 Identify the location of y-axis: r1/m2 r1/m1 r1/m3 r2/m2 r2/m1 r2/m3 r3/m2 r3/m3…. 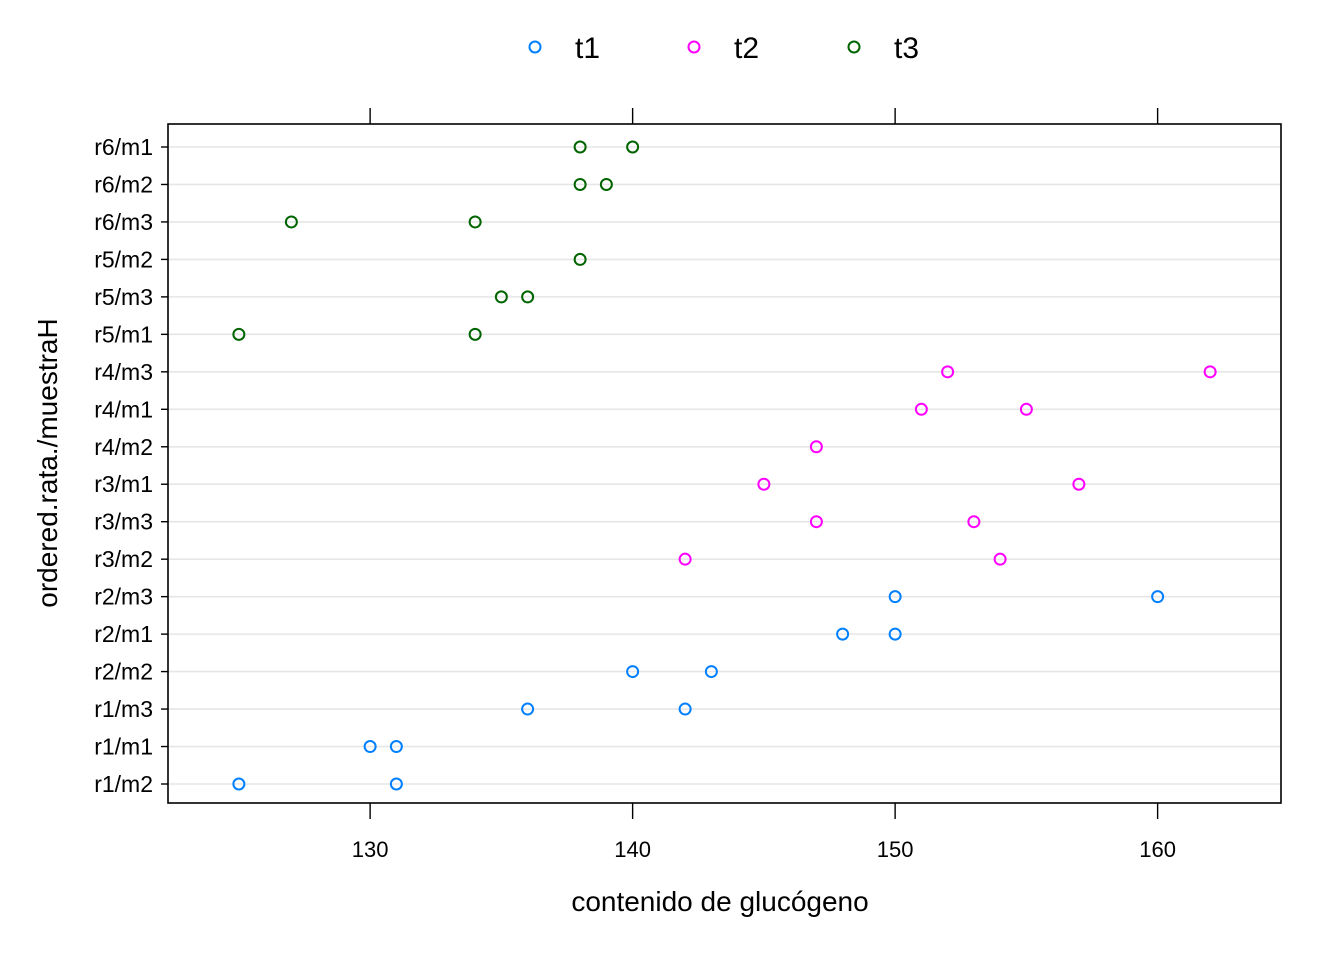
(131, 465).